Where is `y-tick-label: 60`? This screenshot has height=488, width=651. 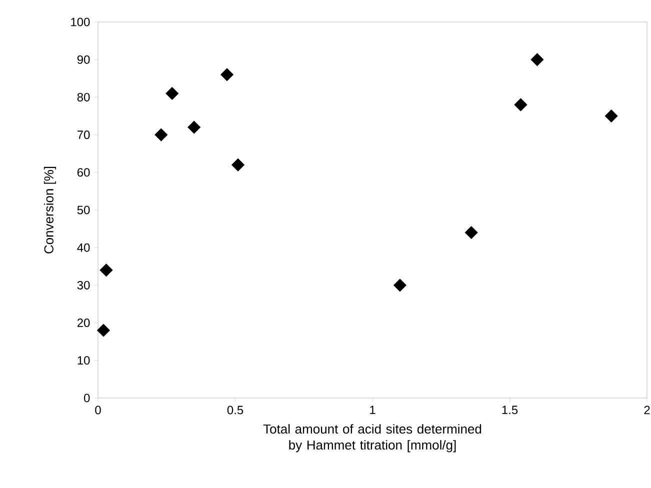
y-tick-label: 60 is located at coordinates (83, 172).